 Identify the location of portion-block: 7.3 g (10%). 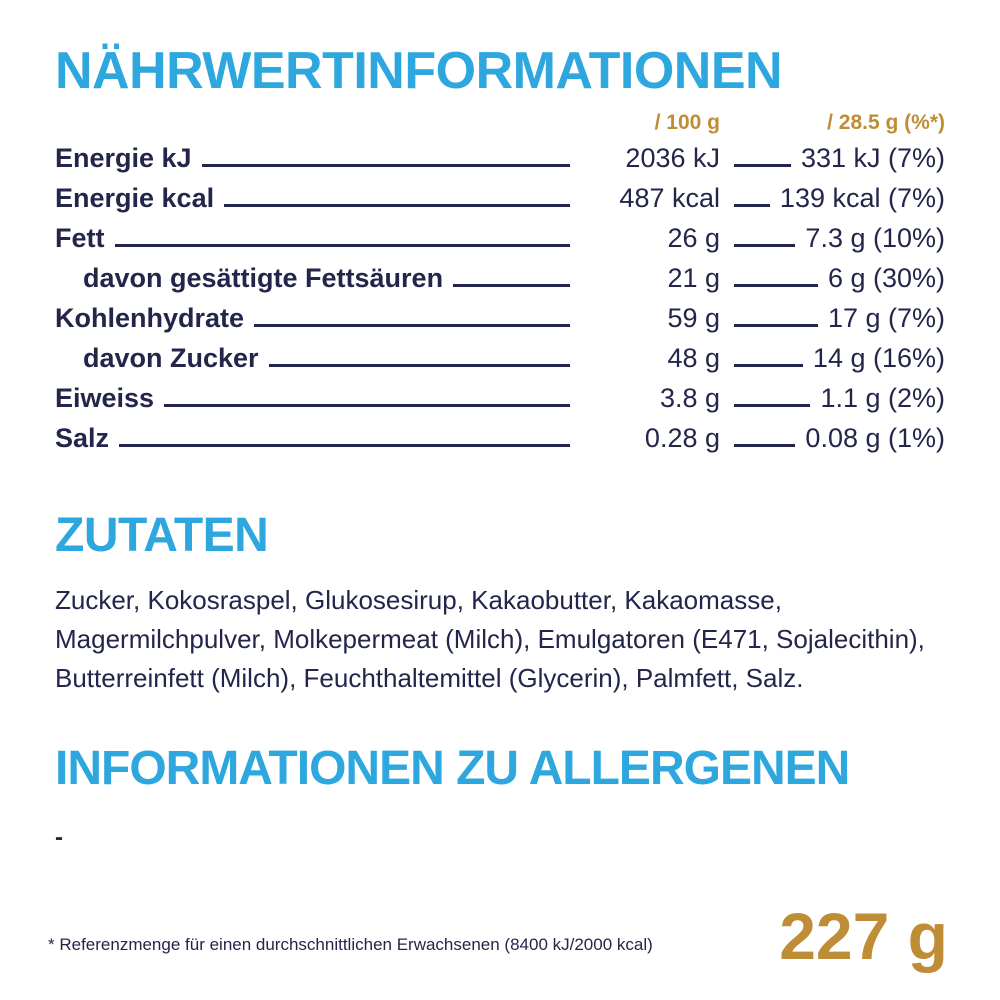
(832, 238).